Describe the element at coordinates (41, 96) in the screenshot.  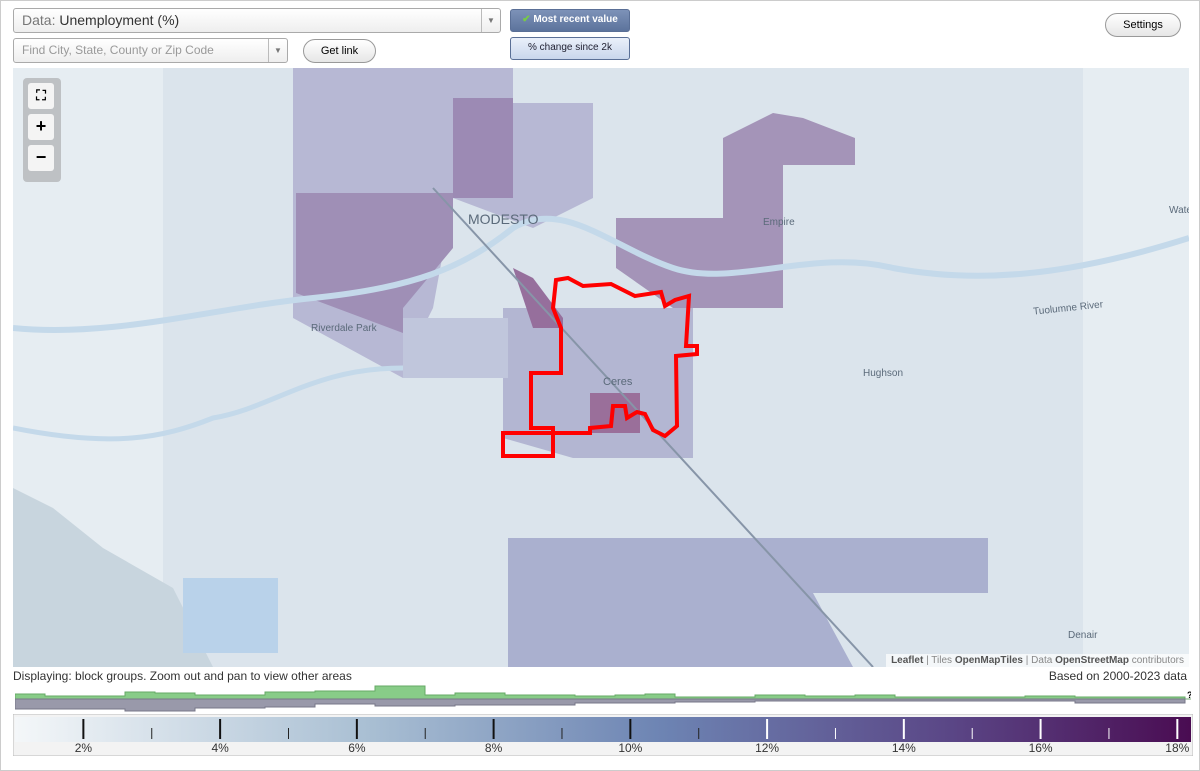
I see `fullscreen-button: ⛶` at that location.